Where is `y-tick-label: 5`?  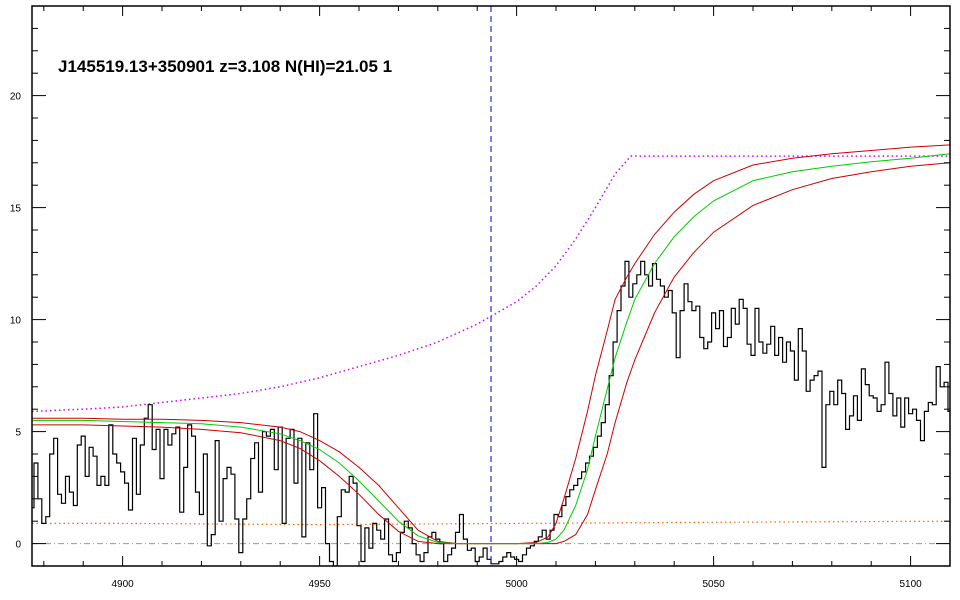 y-tick-label: 5 is located at coordinates (18, 433).